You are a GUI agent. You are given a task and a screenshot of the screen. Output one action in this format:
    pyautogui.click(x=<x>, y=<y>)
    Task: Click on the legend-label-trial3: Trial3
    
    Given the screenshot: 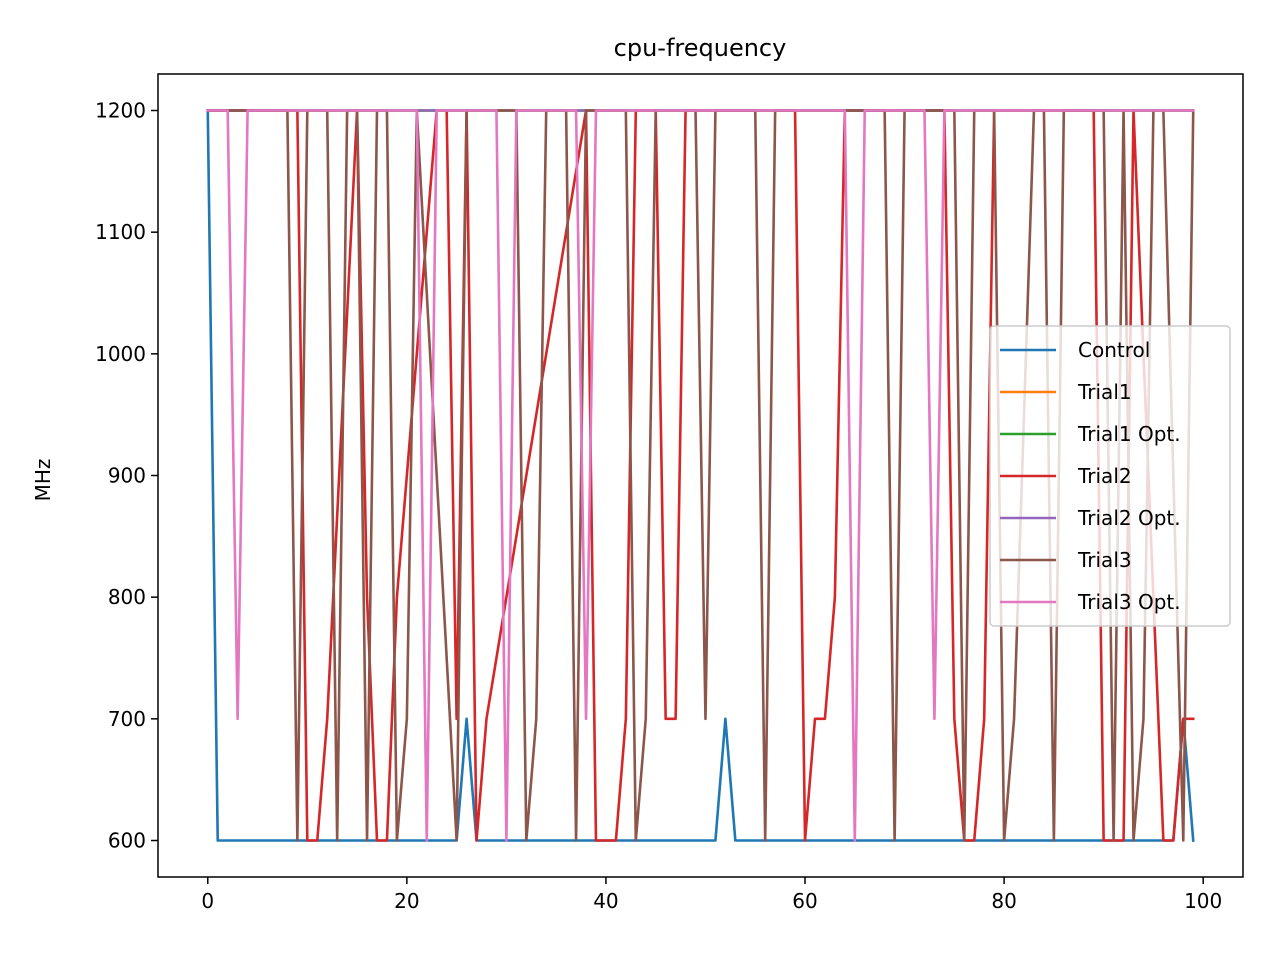 What is the action you would take?
    pyautogui.click(x=1104, y=560)
    